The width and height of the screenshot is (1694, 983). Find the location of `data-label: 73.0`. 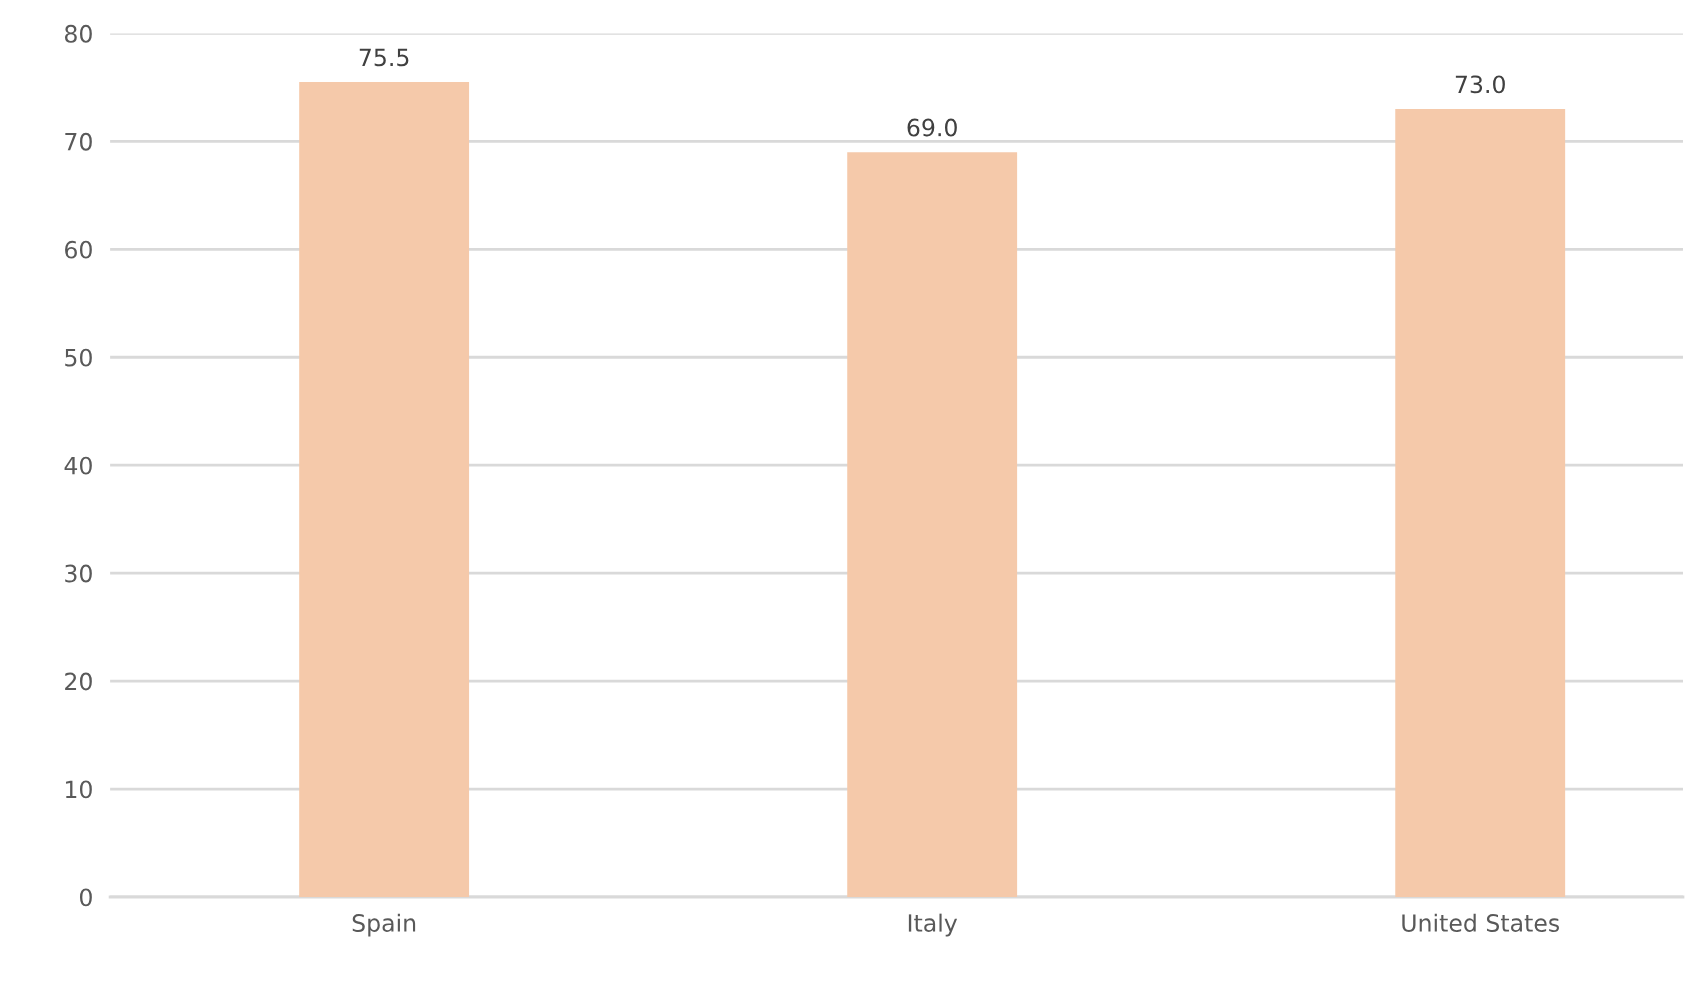

data-label: 73.0 is located at coordinates (1480, 84).